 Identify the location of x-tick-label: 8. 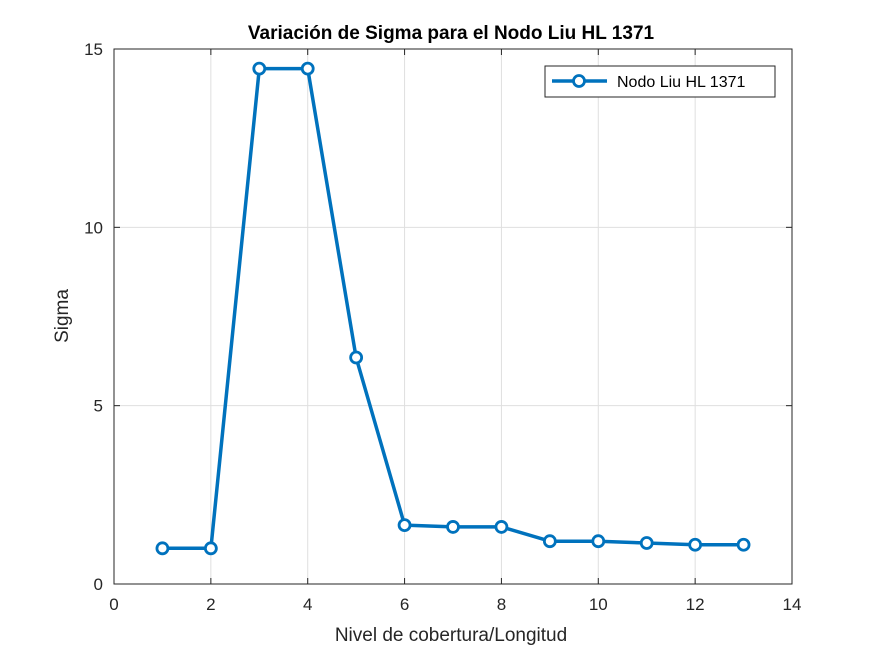
(501, 604).